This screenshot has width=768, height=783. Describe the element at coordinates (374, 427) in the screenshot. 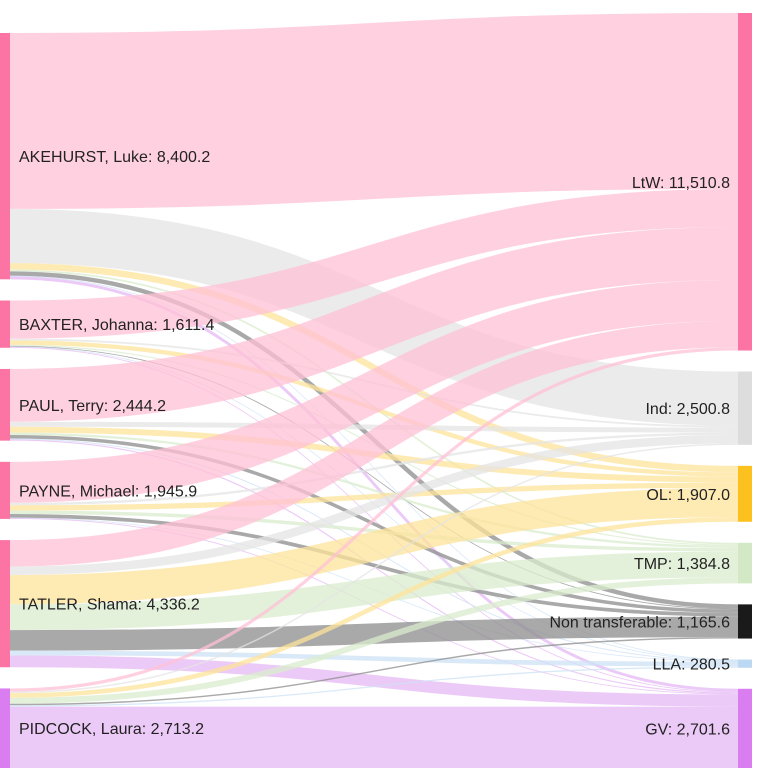

I see `link-paul-to-ind` at that location.